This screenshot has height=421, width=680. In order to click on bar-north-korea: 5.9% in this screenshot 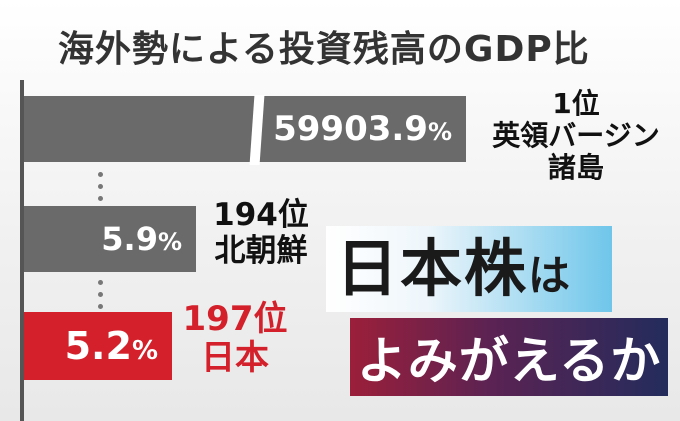, I will do `click(110, 239)`.